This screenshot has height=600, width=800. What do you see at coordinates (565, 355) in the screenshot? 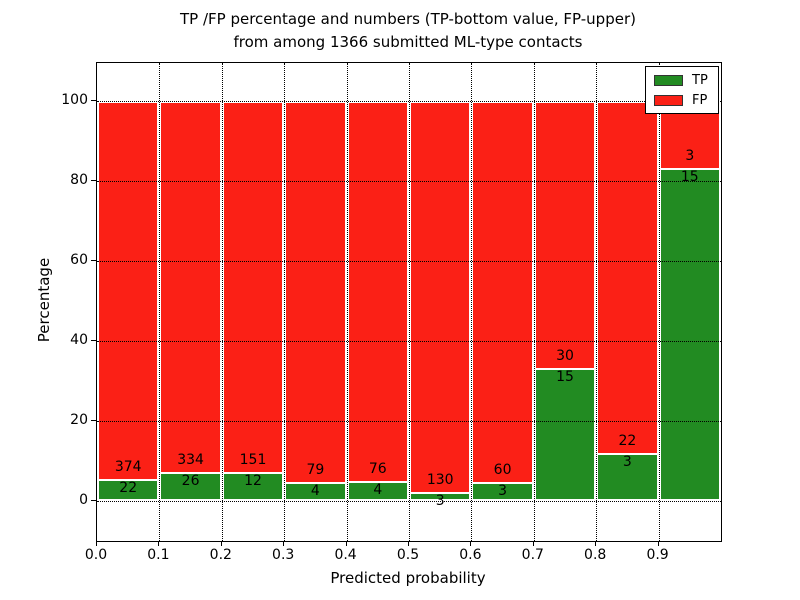
I see `fp-count-label: 30` at bounding box center [565, 355].